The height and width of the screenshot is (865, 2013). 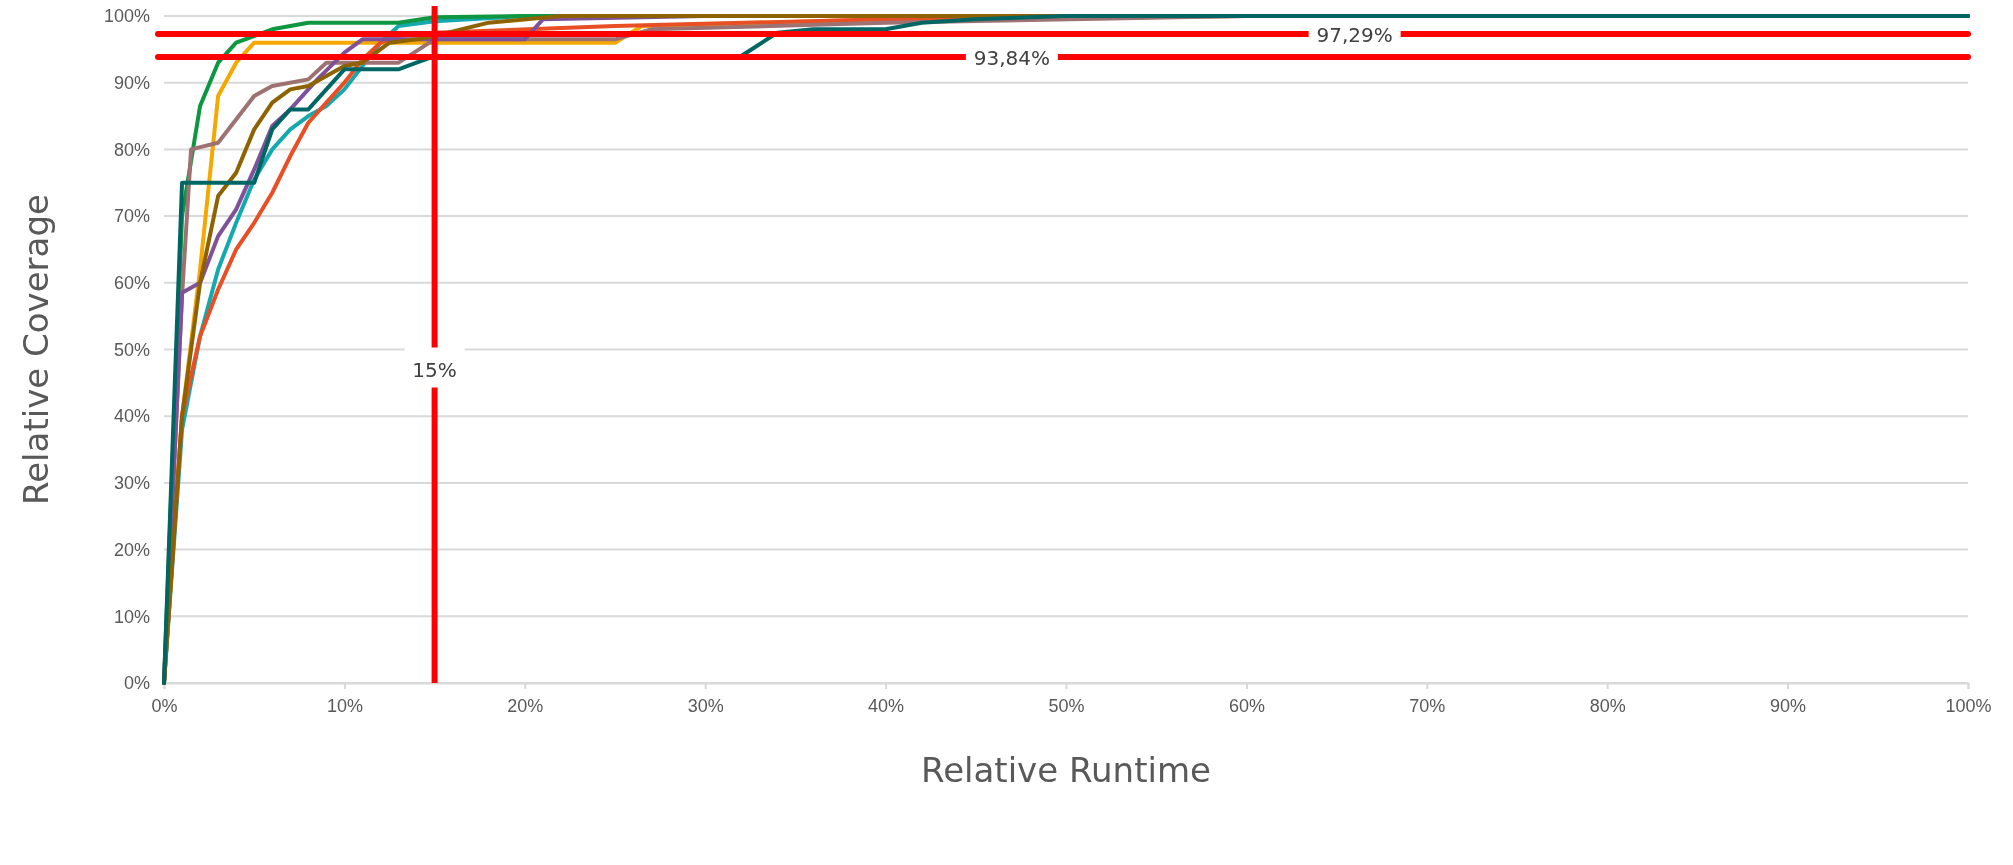 What do you see at coordinates (36, 349) in the screenshot?
I see `y-axis-title: Relative Coverage` at bounding box center [36, 349].